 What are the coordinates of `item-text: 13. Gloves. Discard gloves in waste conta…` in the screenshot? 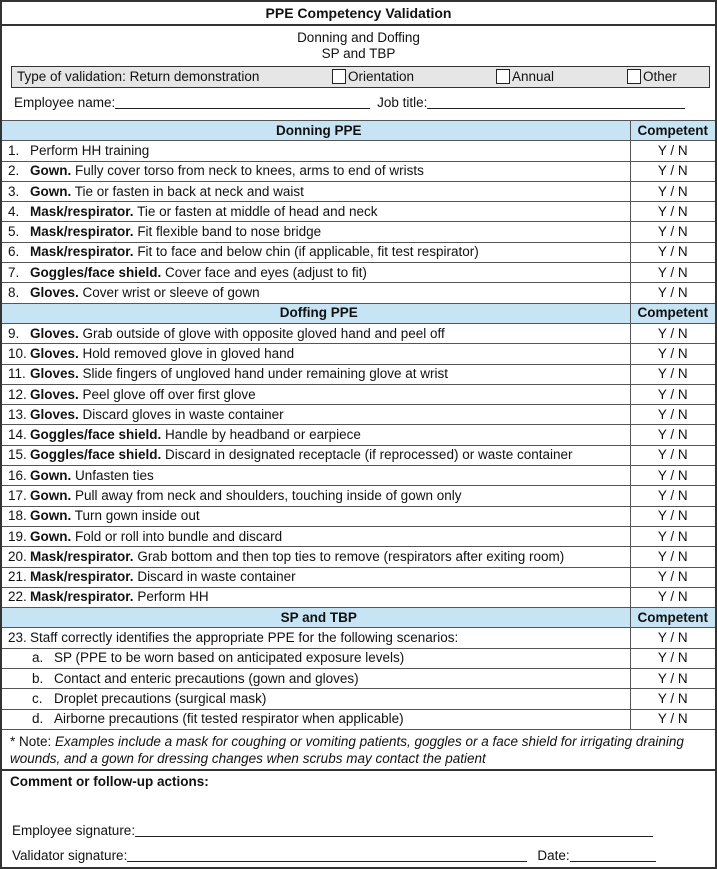 It's located at (316, 415).